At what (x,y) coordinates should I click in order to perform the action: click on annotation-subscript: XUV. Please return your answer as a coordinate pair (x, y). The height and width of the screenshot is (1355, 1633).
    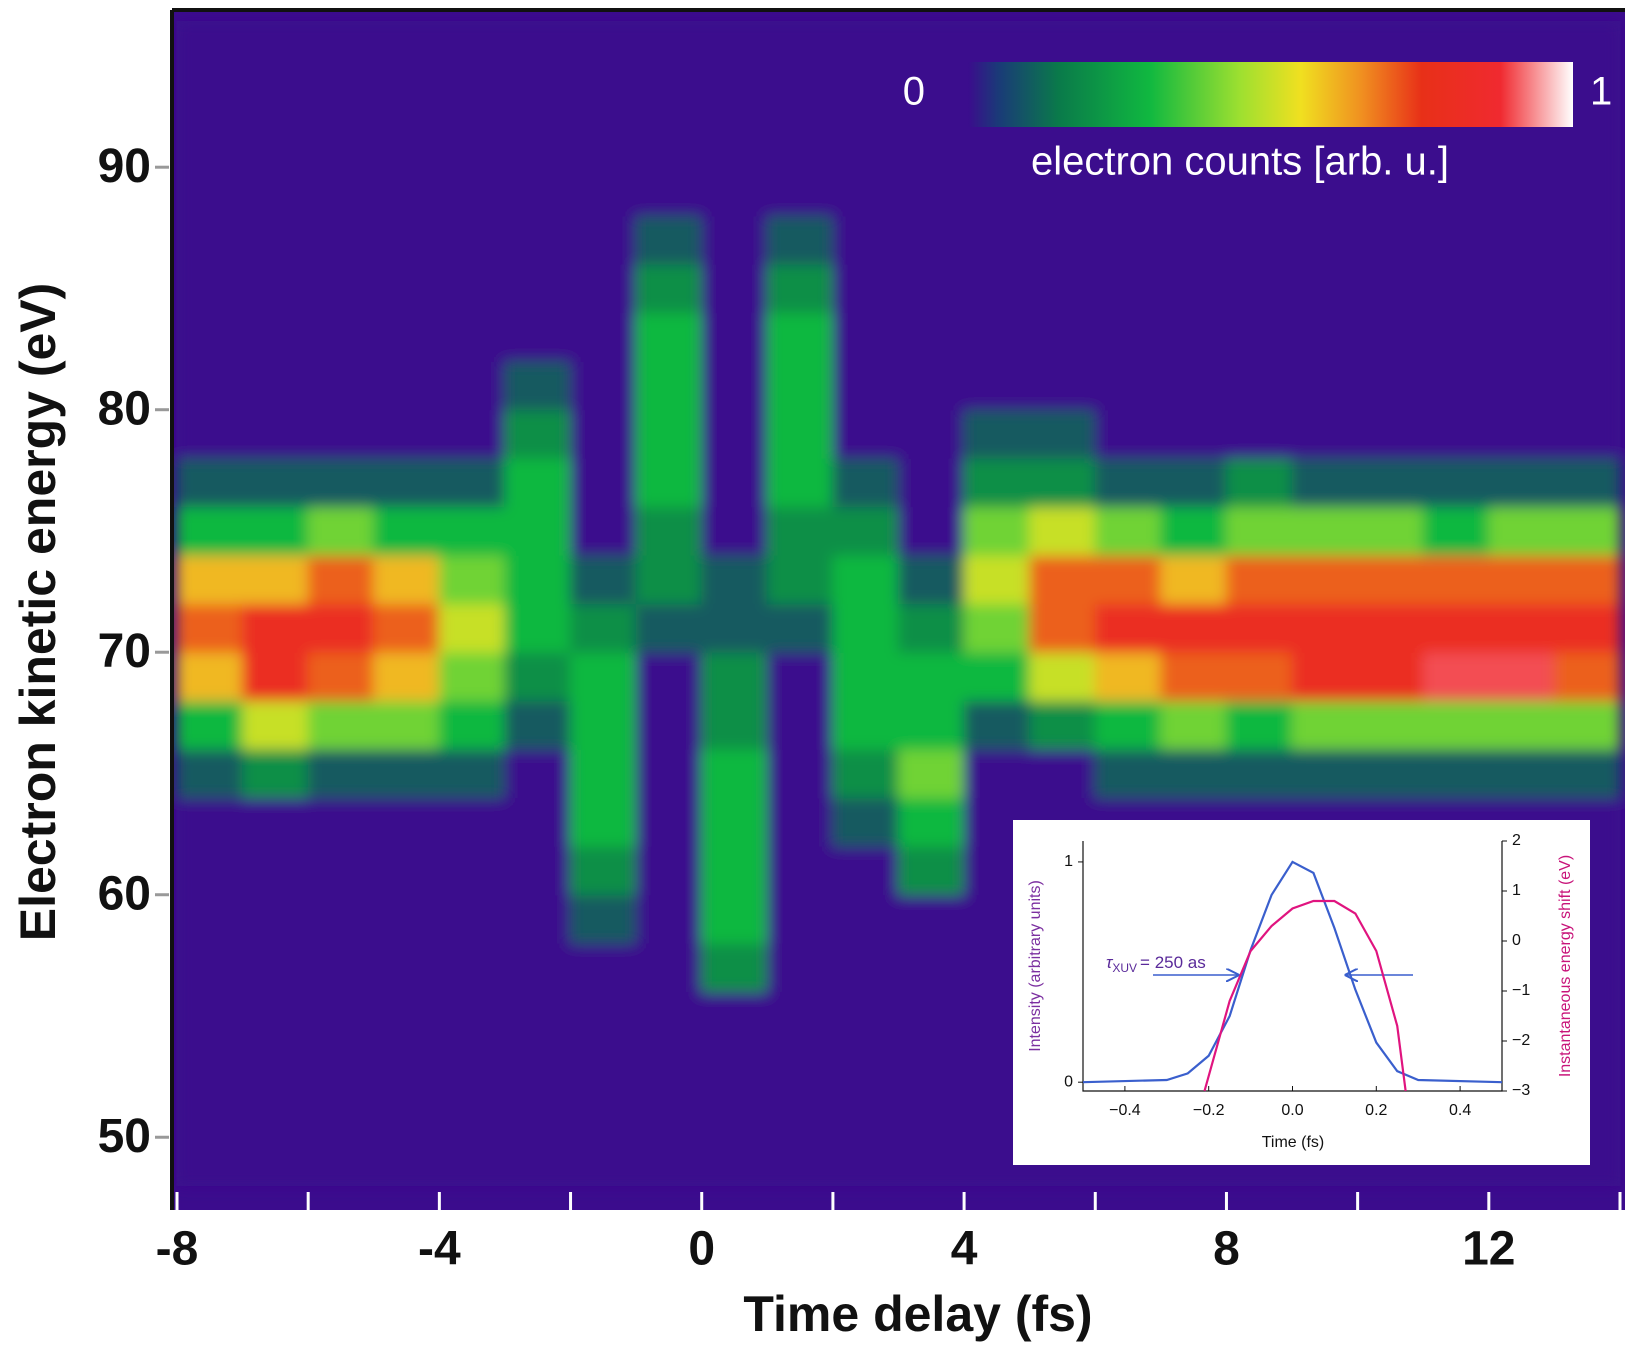
    Looking at the image, I should click on (1124, 968).